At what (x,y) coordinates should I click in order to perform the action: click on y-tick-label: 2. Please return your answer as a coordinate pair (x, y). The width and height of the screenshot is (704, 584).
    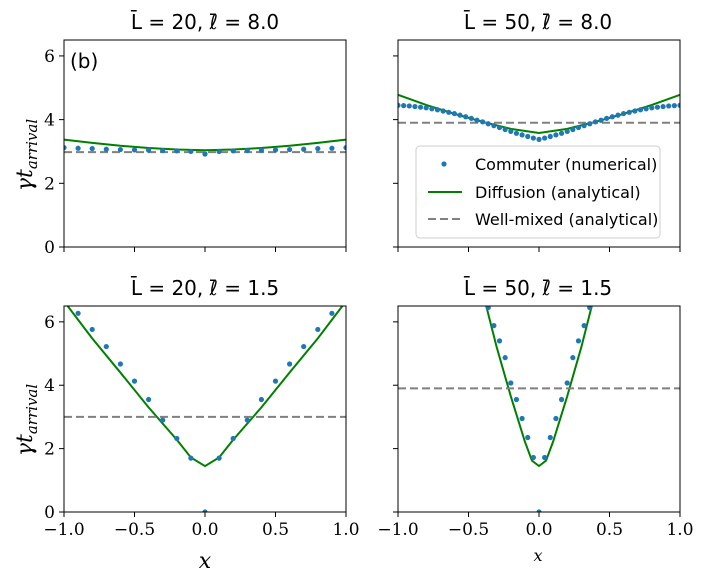
    Looking at the image, I should click on (49, 450).